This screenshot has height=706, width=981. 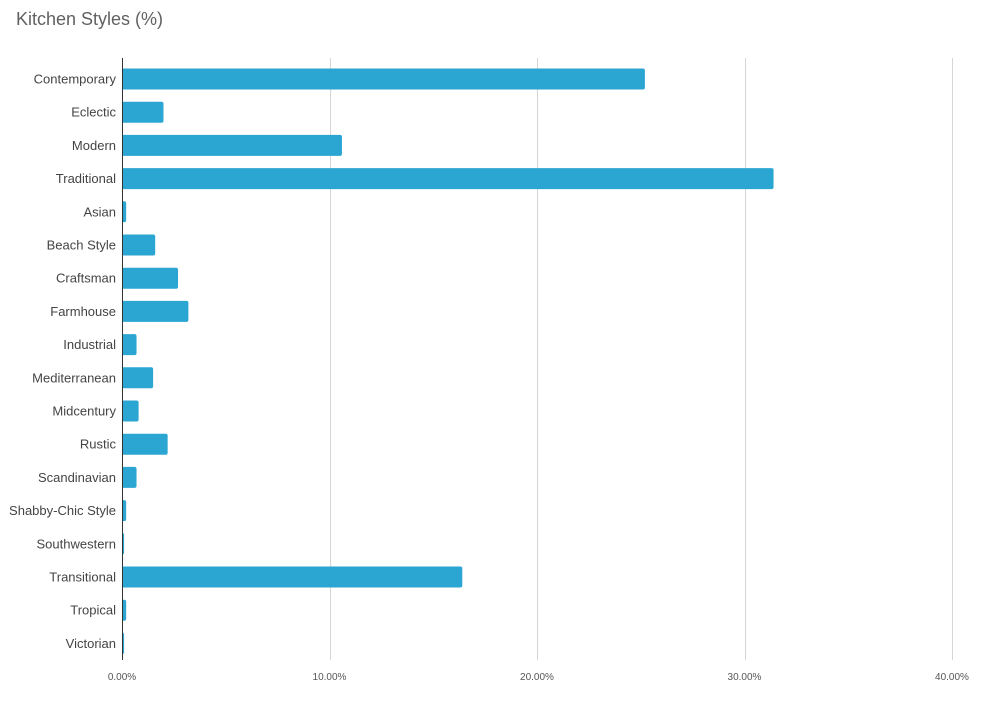 What do you see at coordinates (90, 19) in the screenshot?
I see `chart-title: Kitchen Styles (%)` at bounding box center [90, 19].